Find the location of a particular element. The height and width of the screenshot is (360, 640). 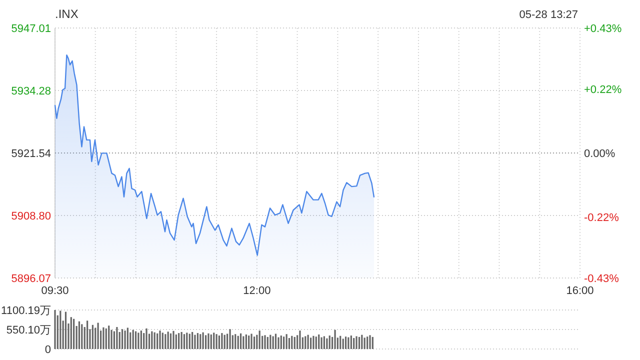

y-tick-label: 5947.01 is located at coordinates (31, 29).